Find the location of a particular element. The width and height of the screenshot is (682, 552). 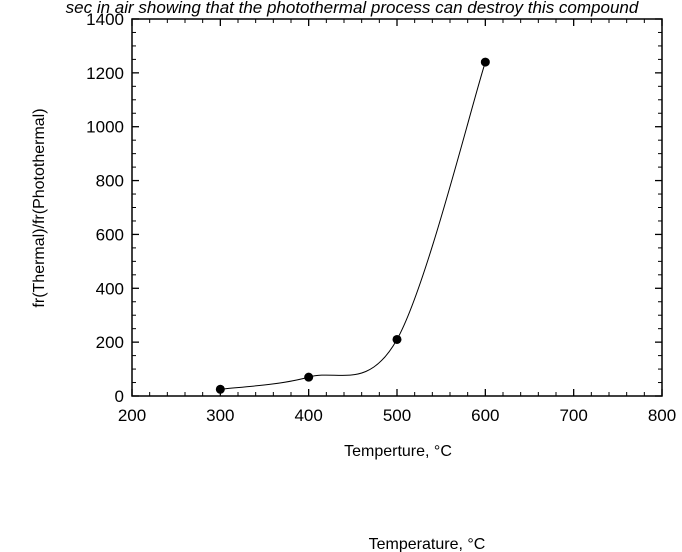

x-axis-title: Temperture, °C is located at coordinates (398, 451).